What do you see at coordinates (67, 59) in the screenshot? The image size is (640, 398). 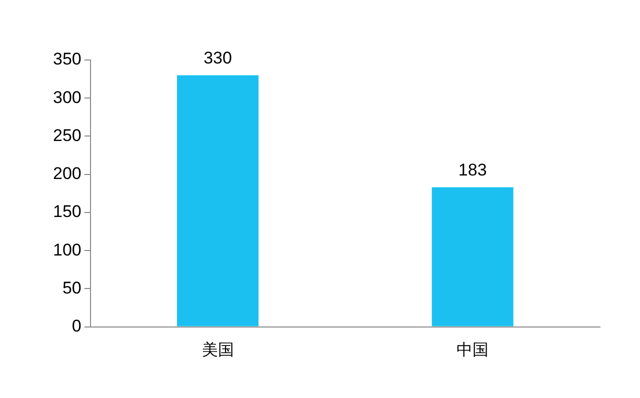 I see `y-tick-label: 350` at bounding box center [67, 59].